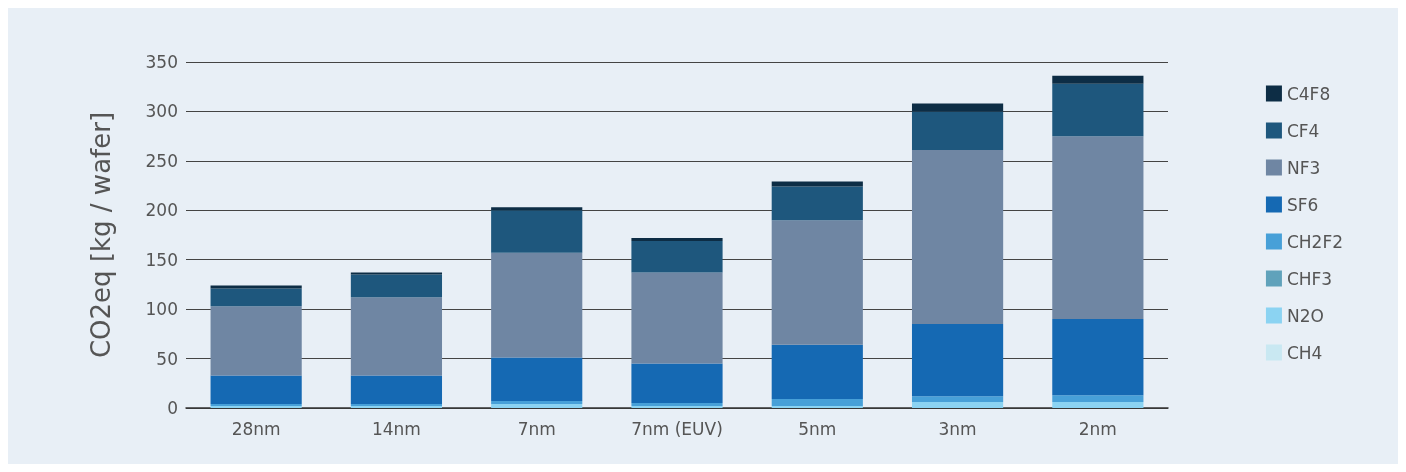 The width and height of the screenshot is (1406, 472). Describe the element at coordinates (167, 358) in the screenshot. I see `y-tick-label: 50` at that location.